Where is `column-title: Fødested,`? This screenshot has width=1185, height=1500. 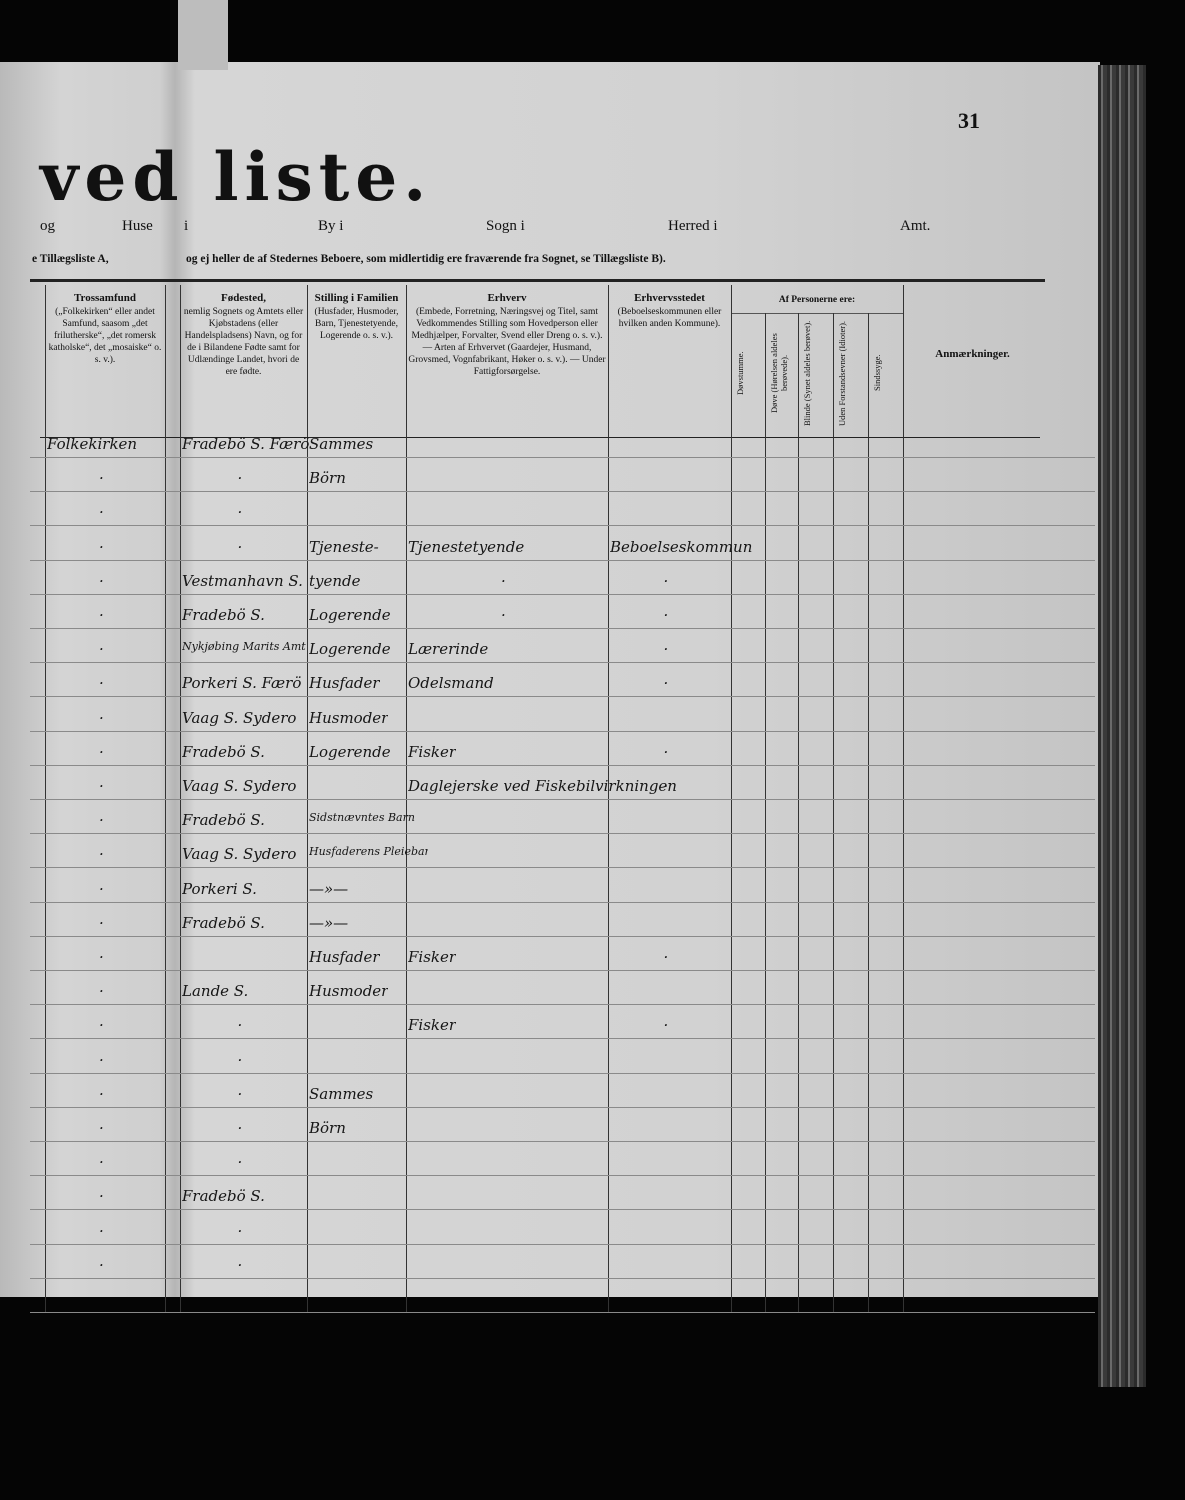
column-title: Fødested, is located at coordinates (243, 298).